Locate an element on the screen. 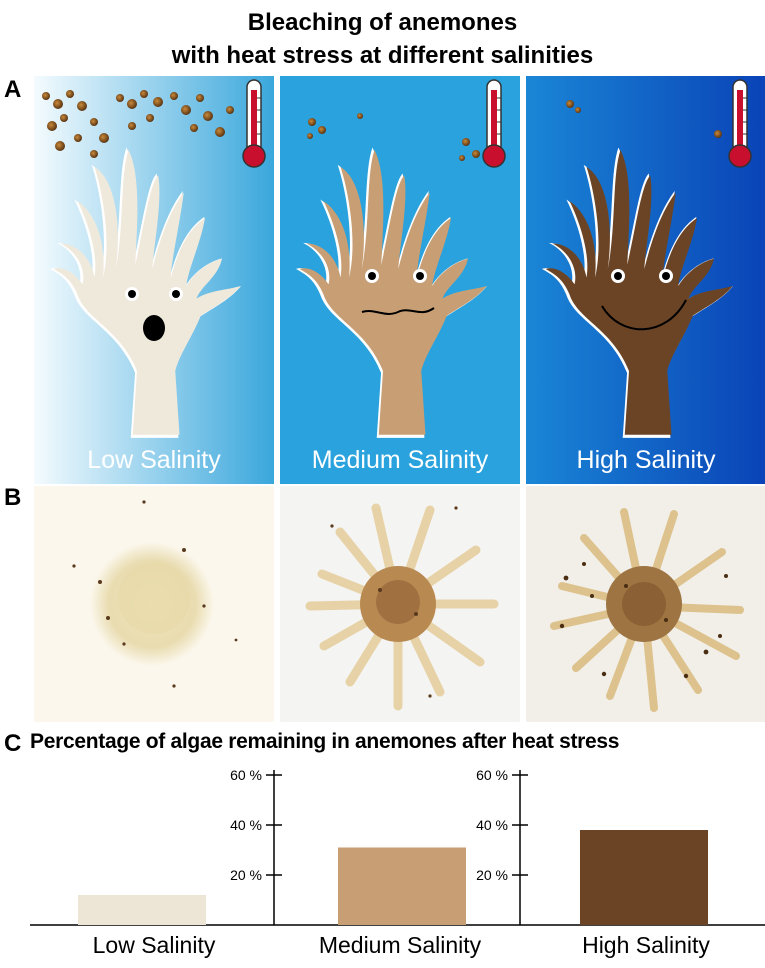 The width and height of the screenshot is (765, 968). category-label-low: Low Salinity is located at coordinates (154, 945).